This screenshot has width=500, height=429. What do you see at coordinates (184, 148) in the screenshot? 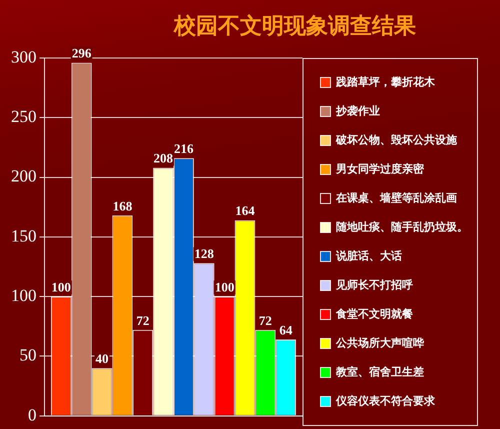
I see `data-label: 216` at bounding box center [184, 148].